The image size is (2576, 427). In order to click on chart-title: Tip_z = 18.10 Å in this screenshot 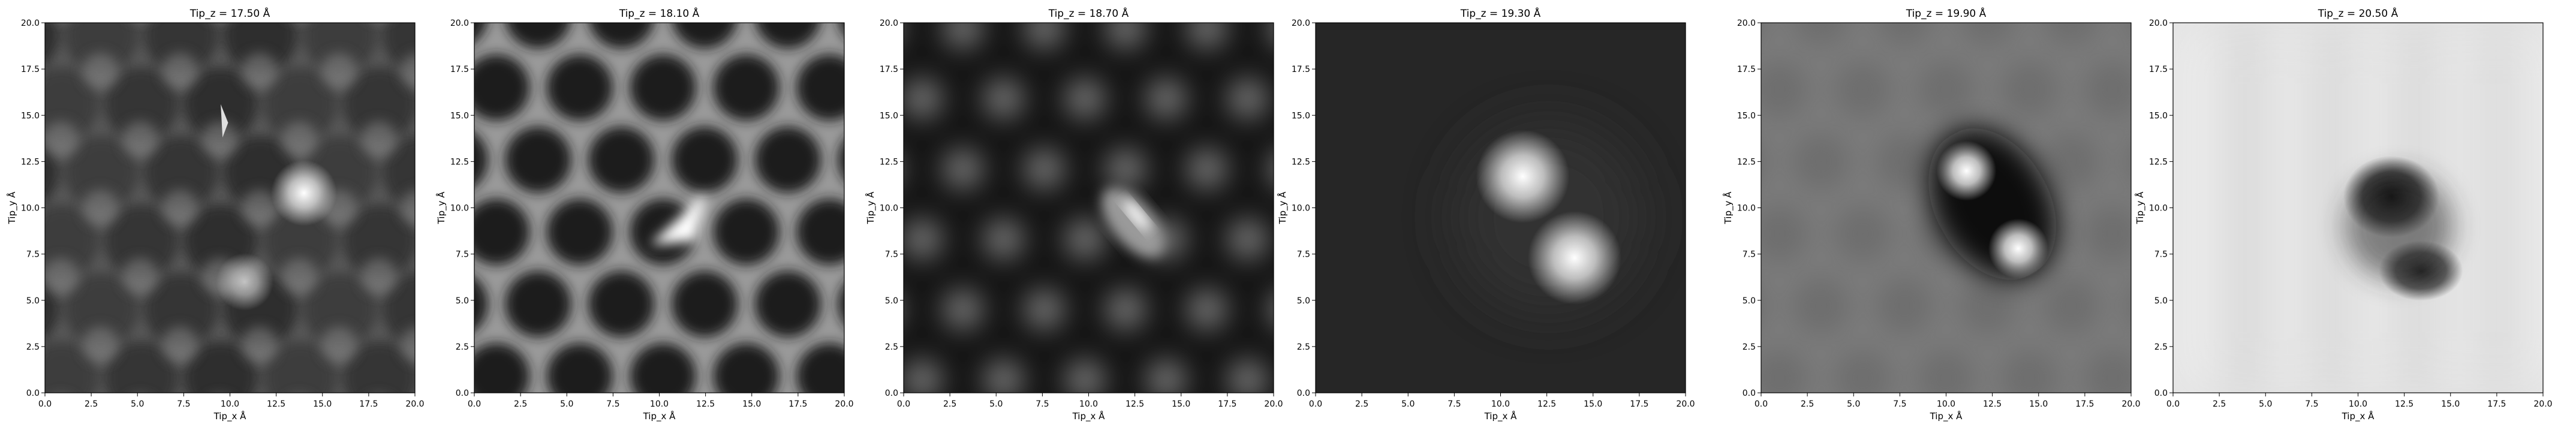, I will do `click(659, 13)`.